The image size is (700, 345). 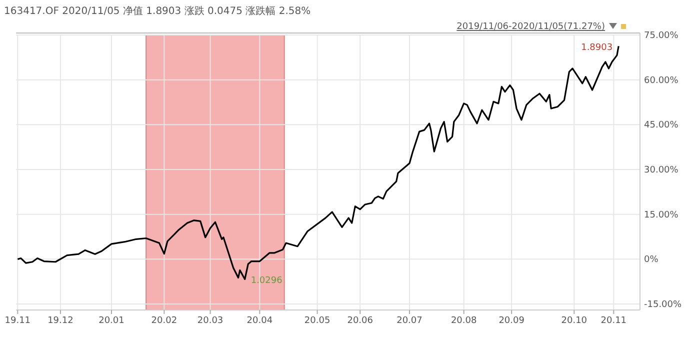 I want to click on x-tick-label: 20.02, so click(x=164, y=321).